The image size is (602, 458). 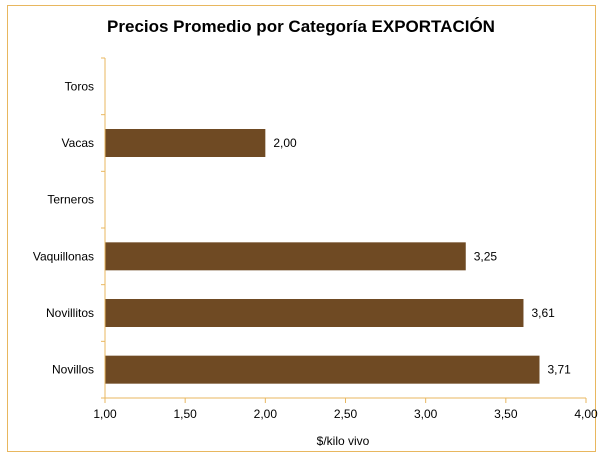 I want to click on data-label-novillitos: 3,61, so click(x=543, y=313).